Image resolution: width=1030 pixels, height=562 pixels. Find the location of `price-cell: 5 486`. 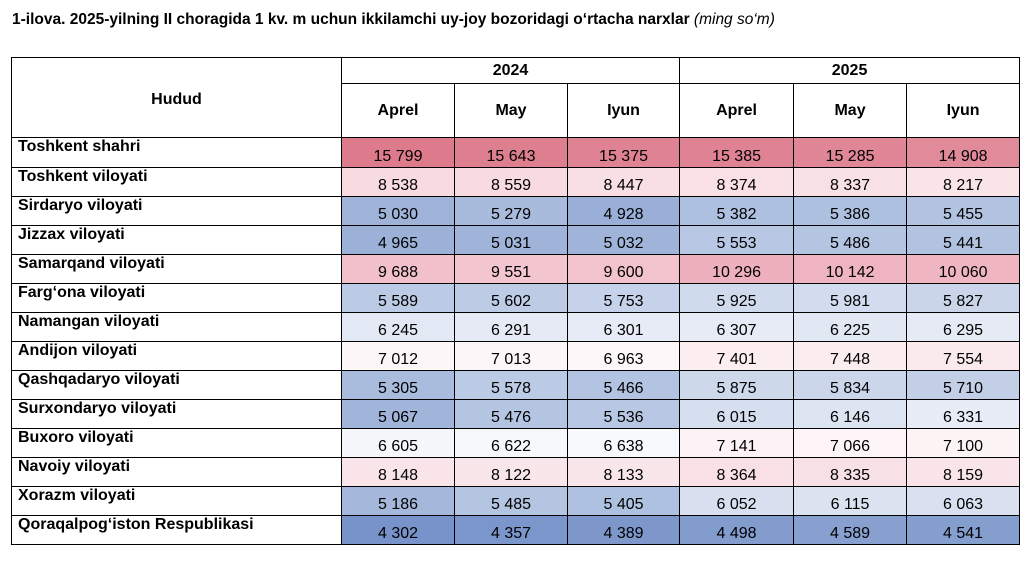

price-cell: 5 486 is located at coordinates (850, 240).